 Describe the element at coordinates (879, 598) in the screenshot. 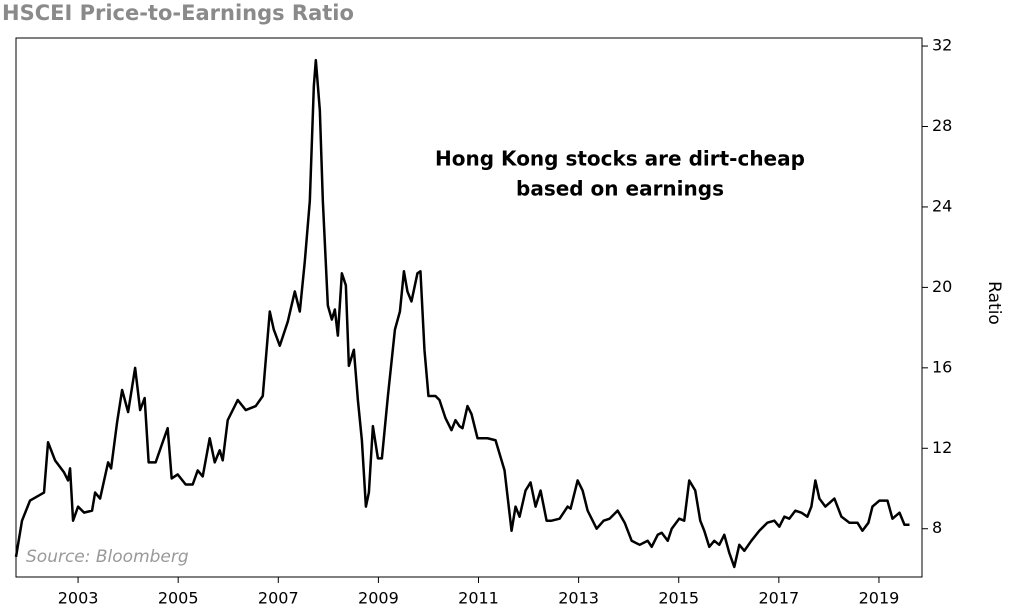

I see `x-tick-label: 2019` at that location.